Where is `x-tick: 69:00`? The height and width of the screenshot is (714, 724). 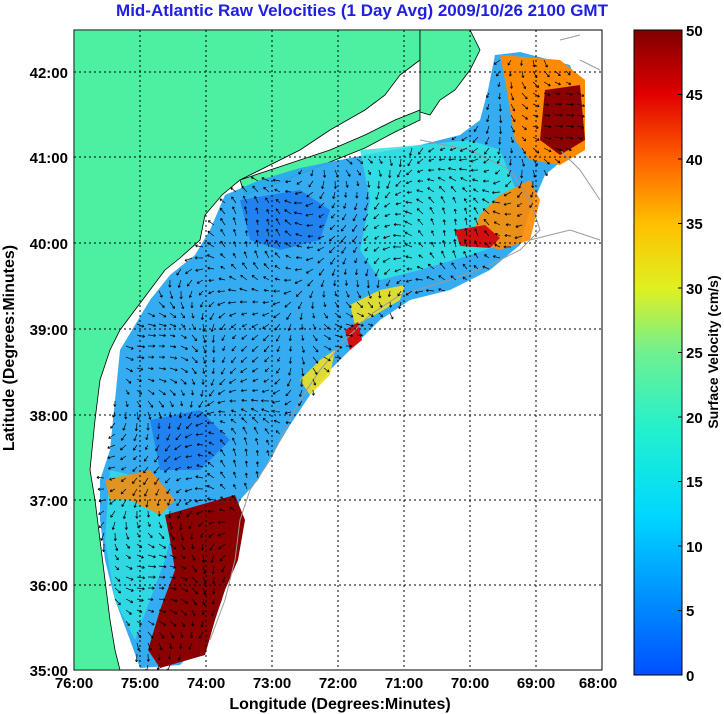 x-tick: 69:00 is located at coordinates (536, 683).